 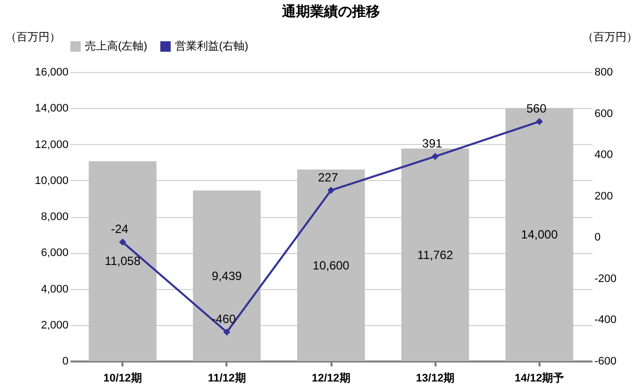 What do you see at coordinates (328, 177) in the screenshot?
I see `data-label: 227` at bounding box center [328, 177].